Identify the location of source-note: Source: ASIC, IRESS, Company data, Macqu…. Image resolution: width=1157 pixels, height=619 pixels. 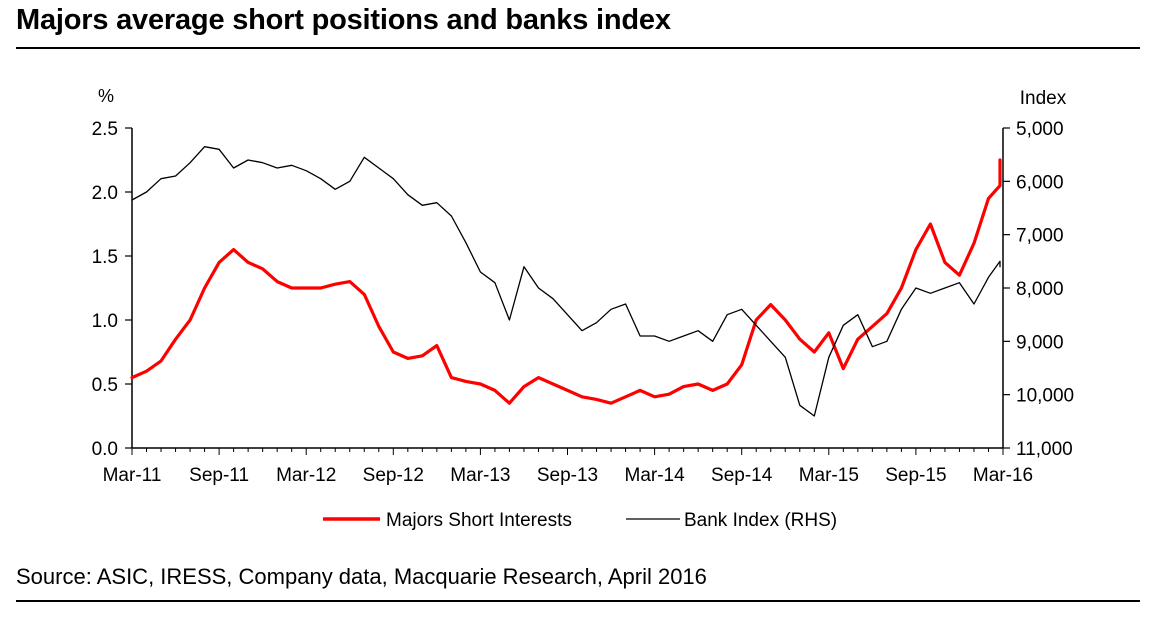
(361, 576).